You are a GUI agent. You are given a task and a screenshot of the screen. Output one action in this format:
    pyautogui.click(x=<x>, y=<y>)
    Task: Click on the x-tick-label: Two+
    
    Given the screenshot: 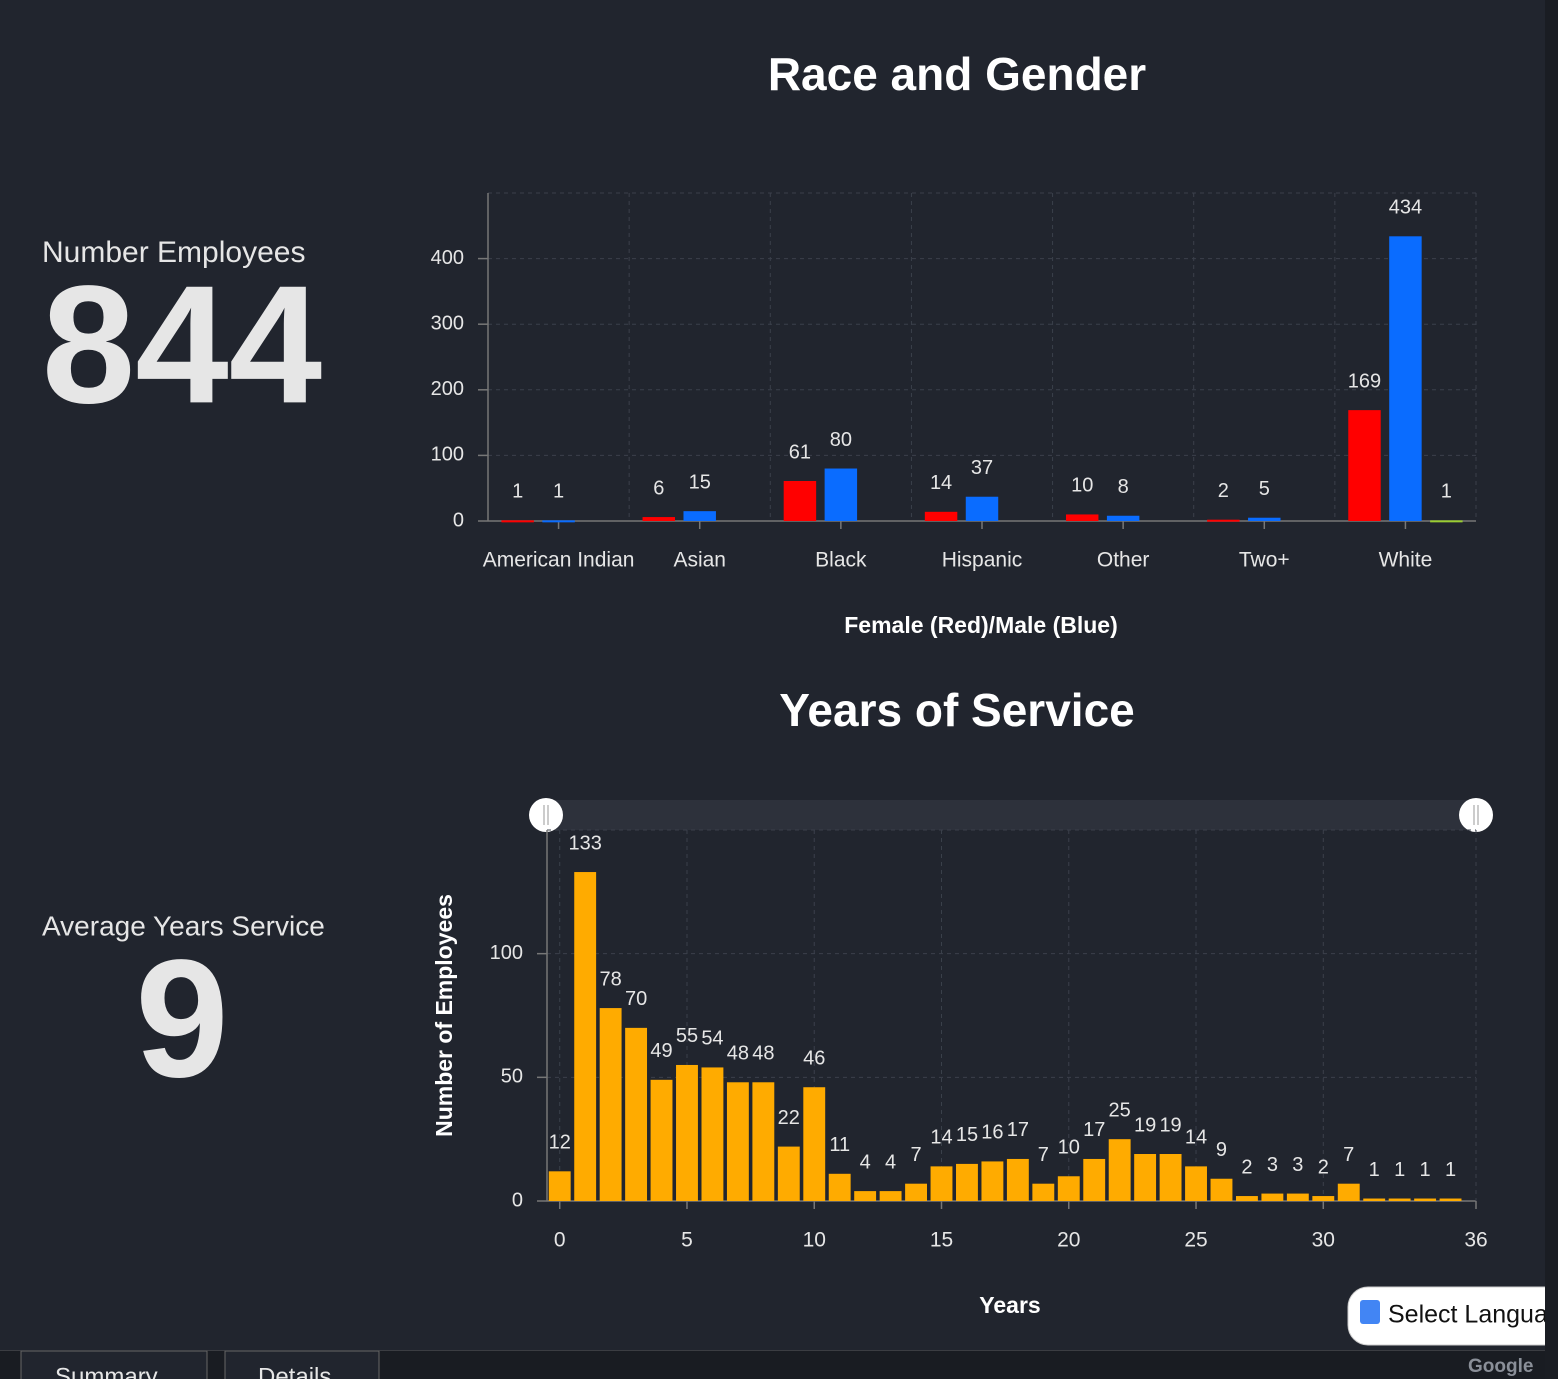 What is the action you would take?
    pyautogui.click(x=1264, y=560)
    